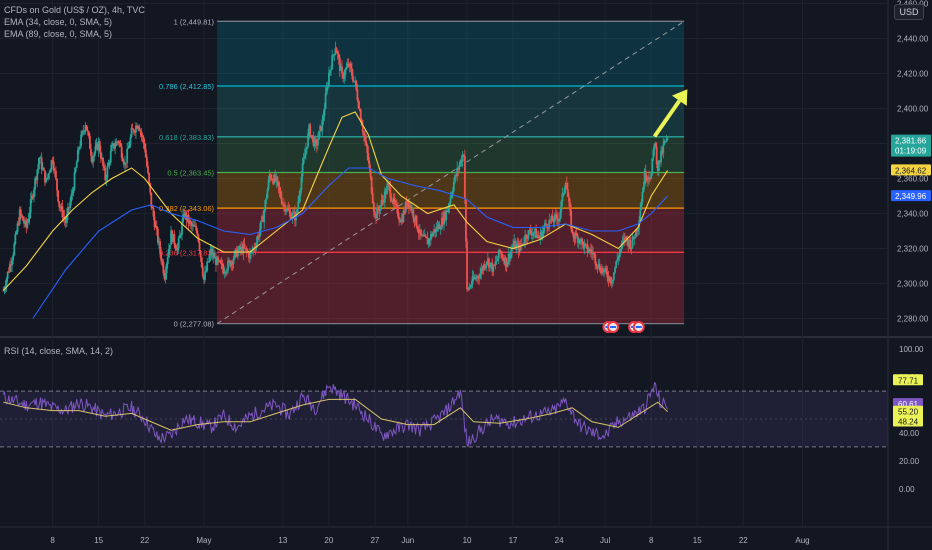  What do you see at coordinates (444, 419) in the screenshot?
I see `rsi-band-fill` at bounding box center [444, 419].